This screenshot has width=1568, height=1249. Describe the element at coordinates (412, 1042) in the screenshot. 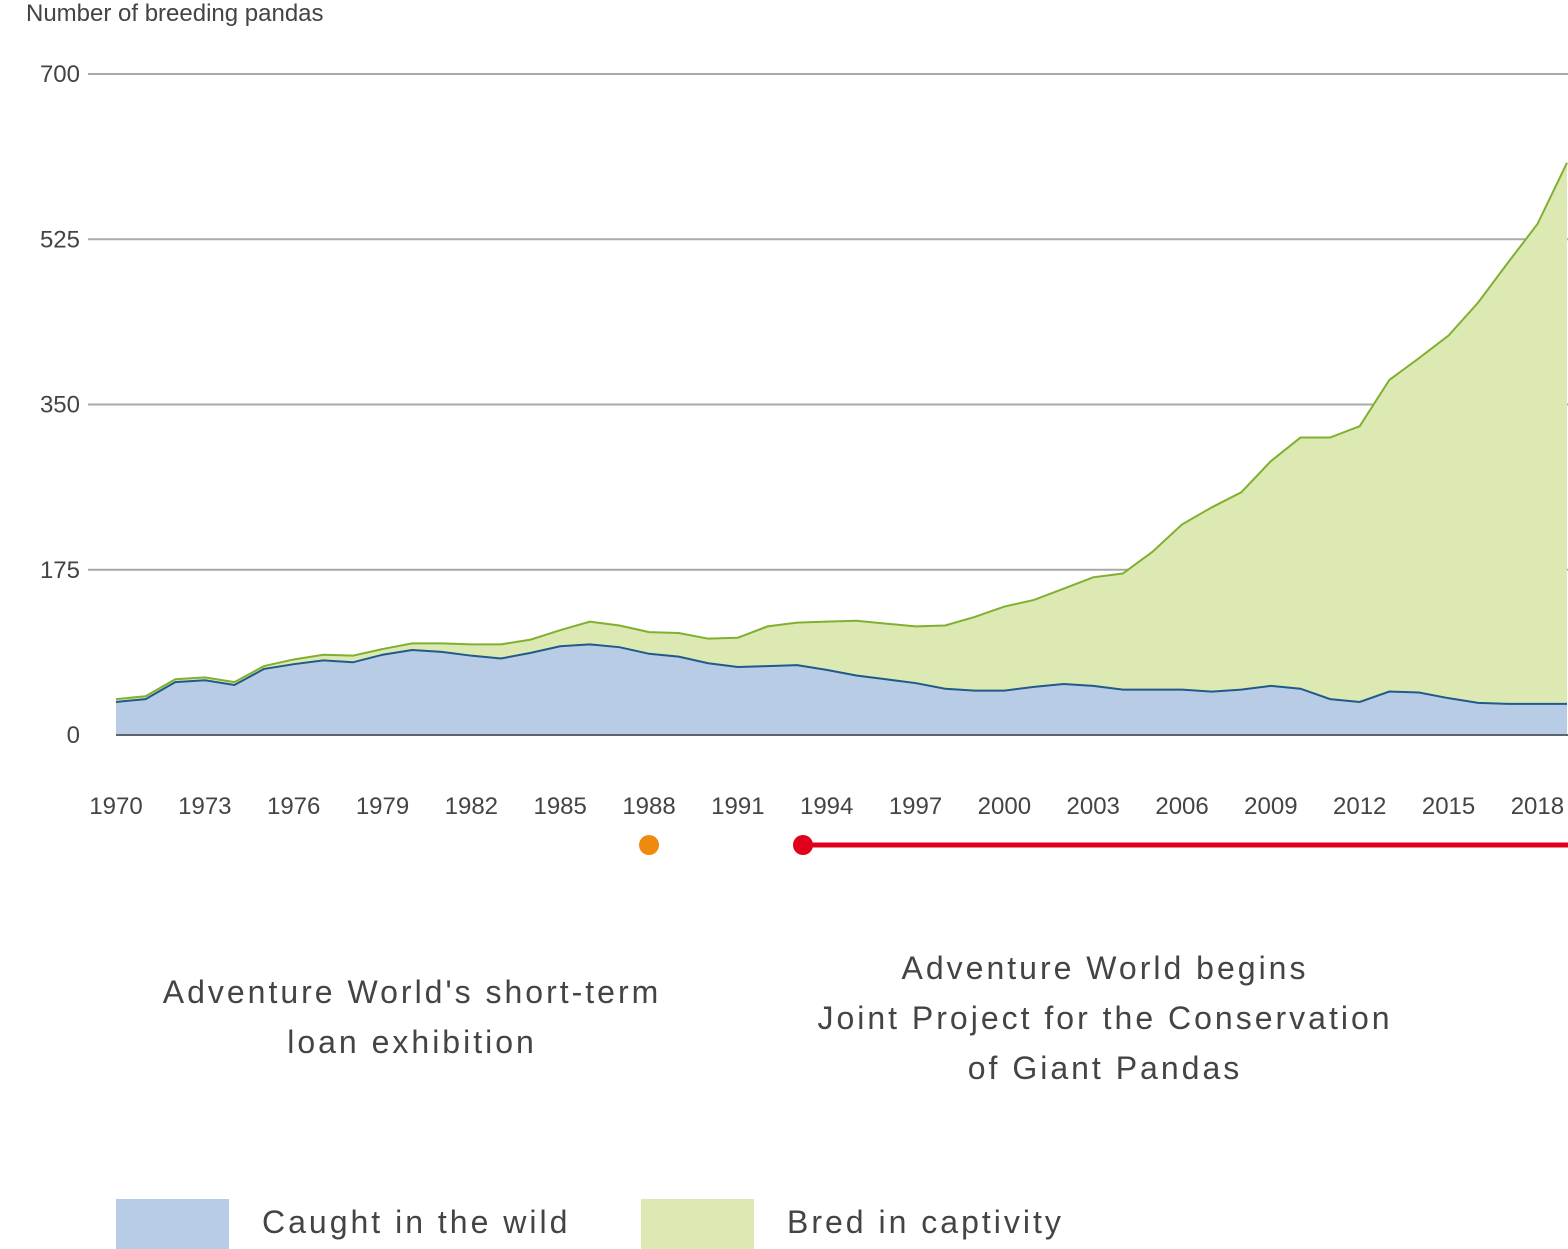

I see `annotation-loan-line-2: loan exhibition` at that location.